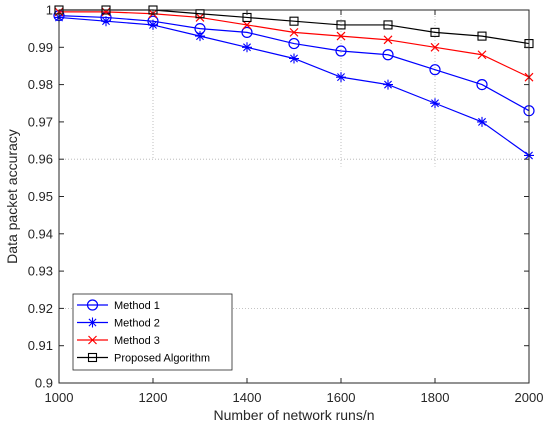 Image resolution: width=550 pixels, height=433 pixels. I want to click on legend-label: Method 3, so click(137, 341).